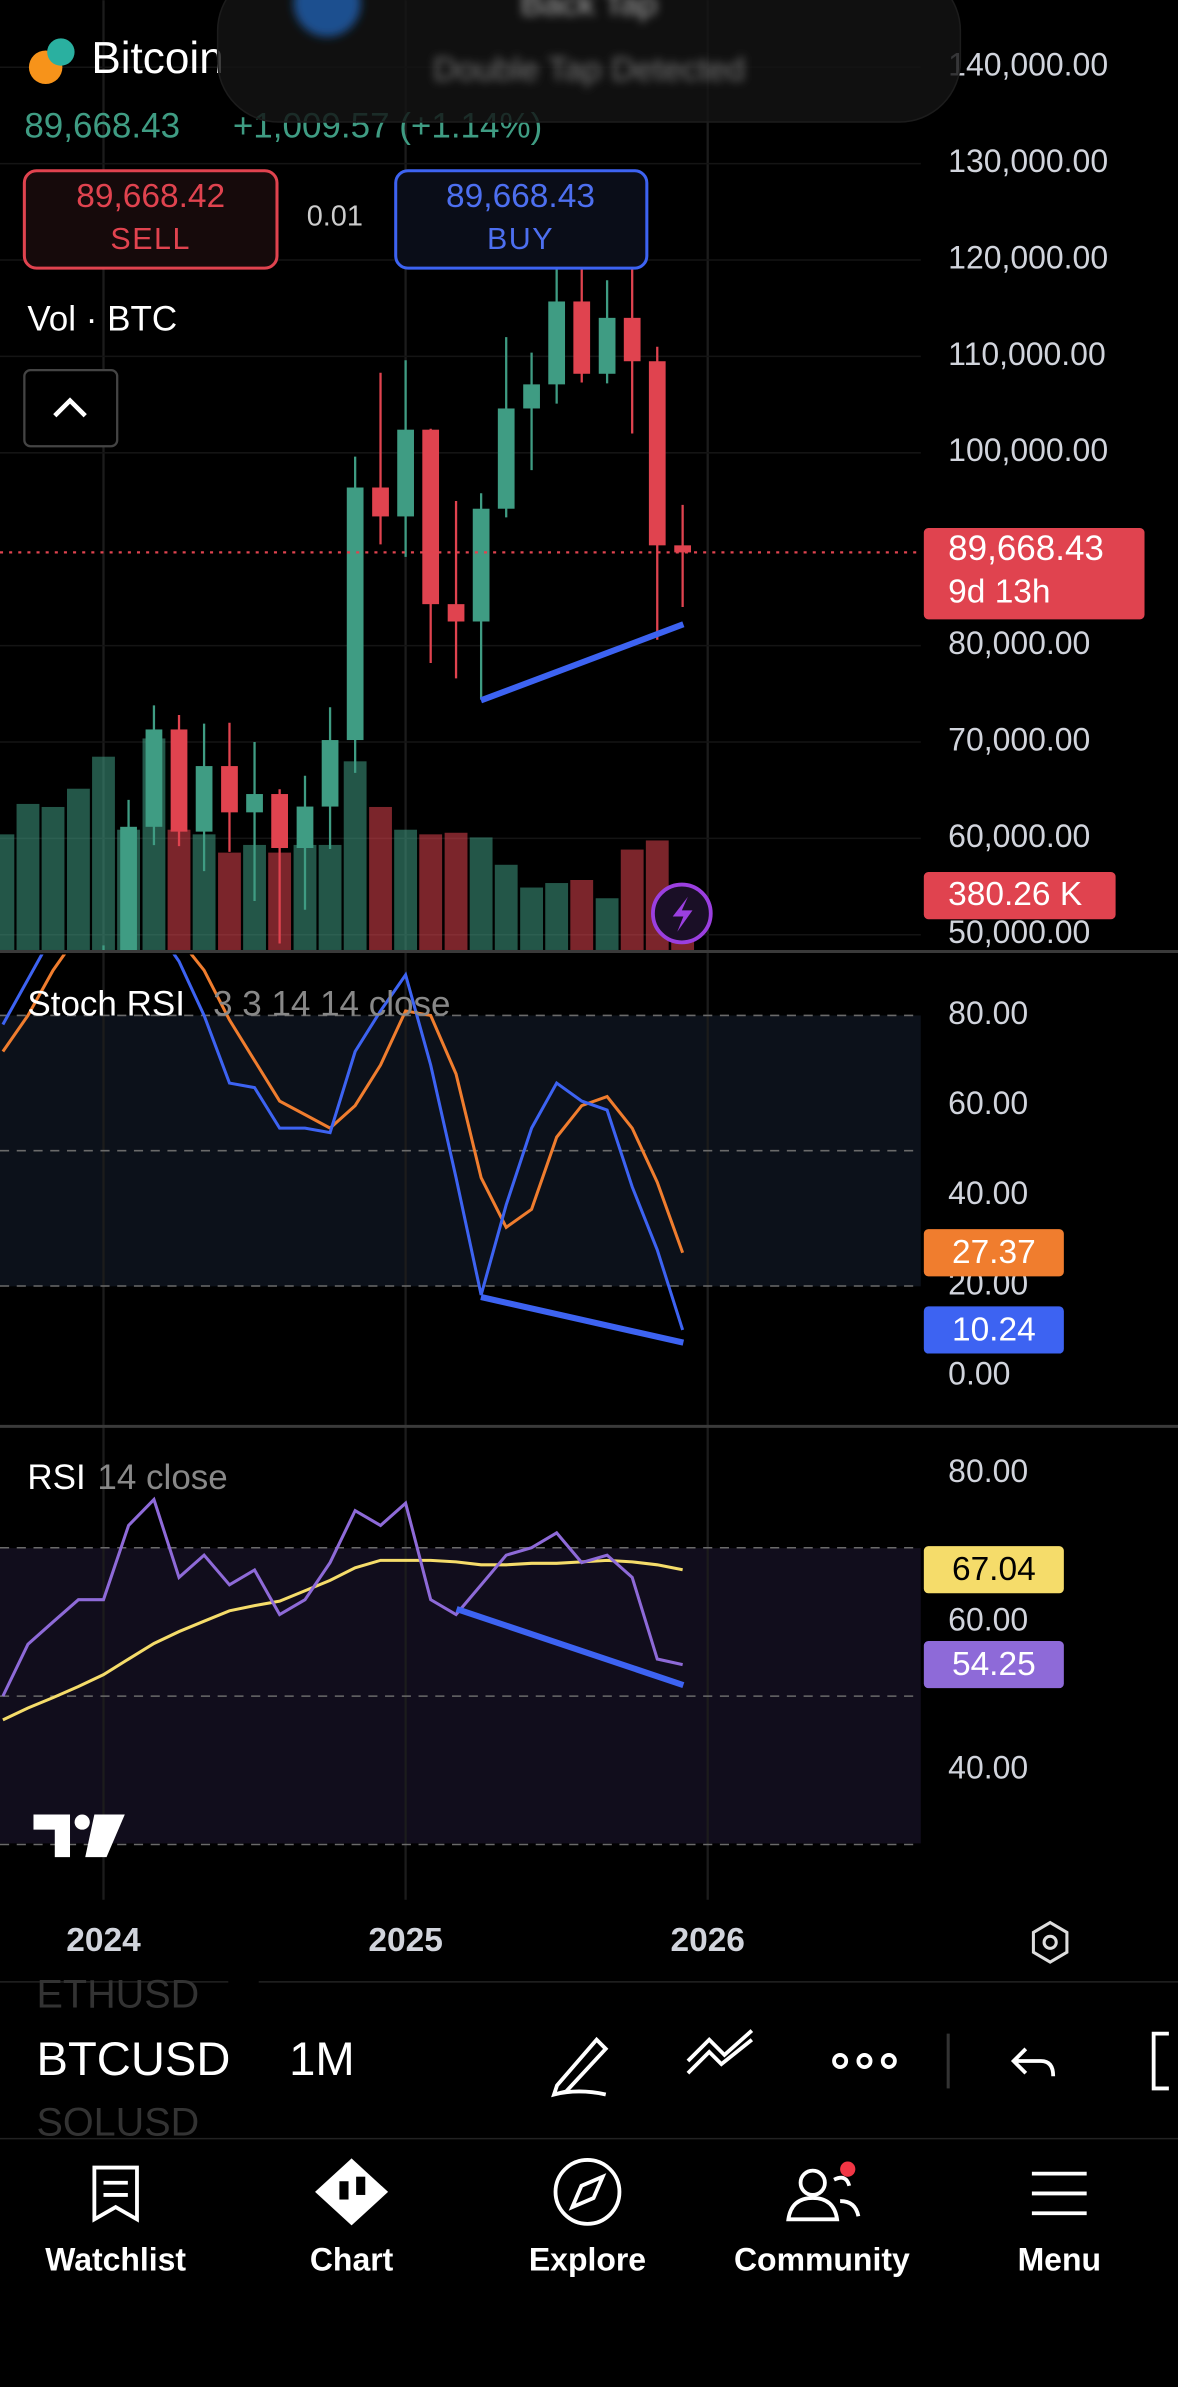  Describe the element at coordinates (61, 52) in the screenshot. I see `coin-icon-overlay` at that location.